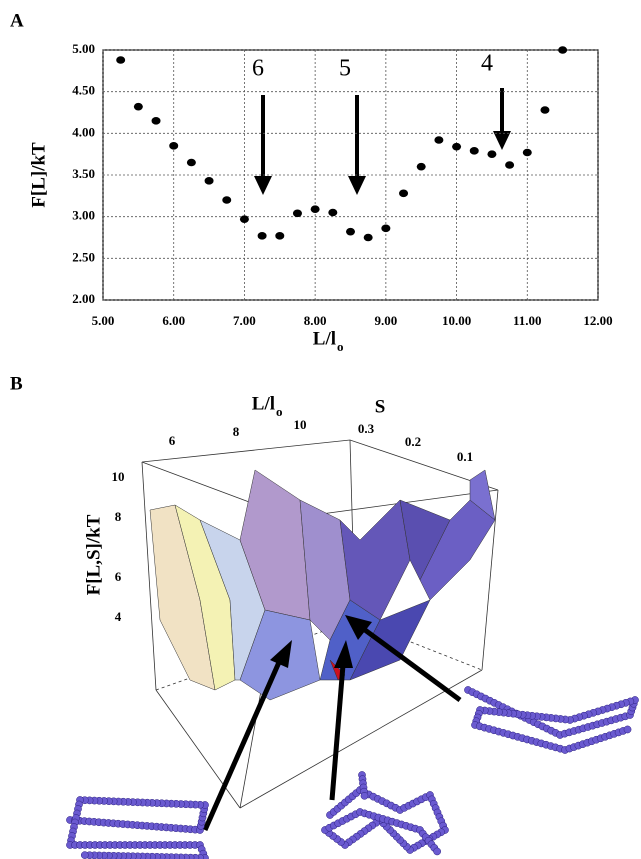 The image size is (641, 859). I want to click on surface, so click(322, 585).